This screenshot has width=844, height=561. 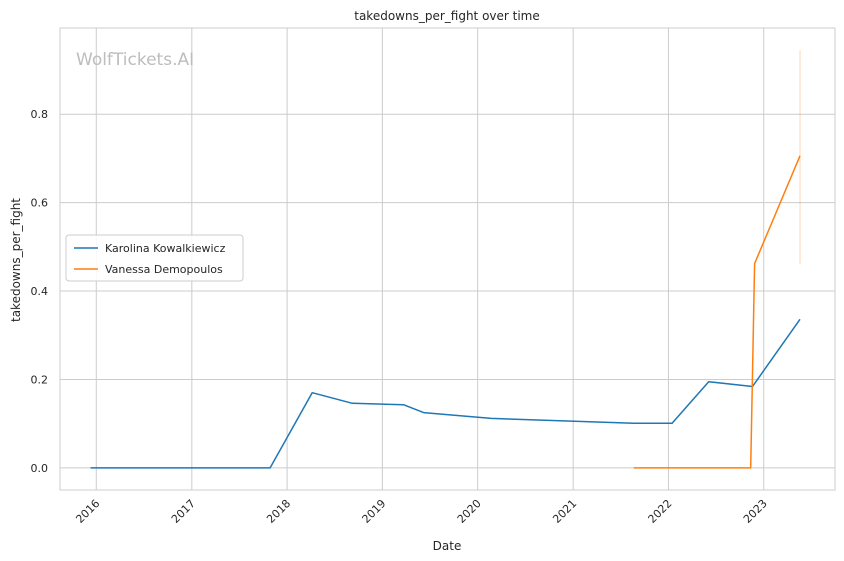 I want to click on legend-label-vanessa-demopoulos: Vanessa Demopoulos, so click(x=164, y=269).